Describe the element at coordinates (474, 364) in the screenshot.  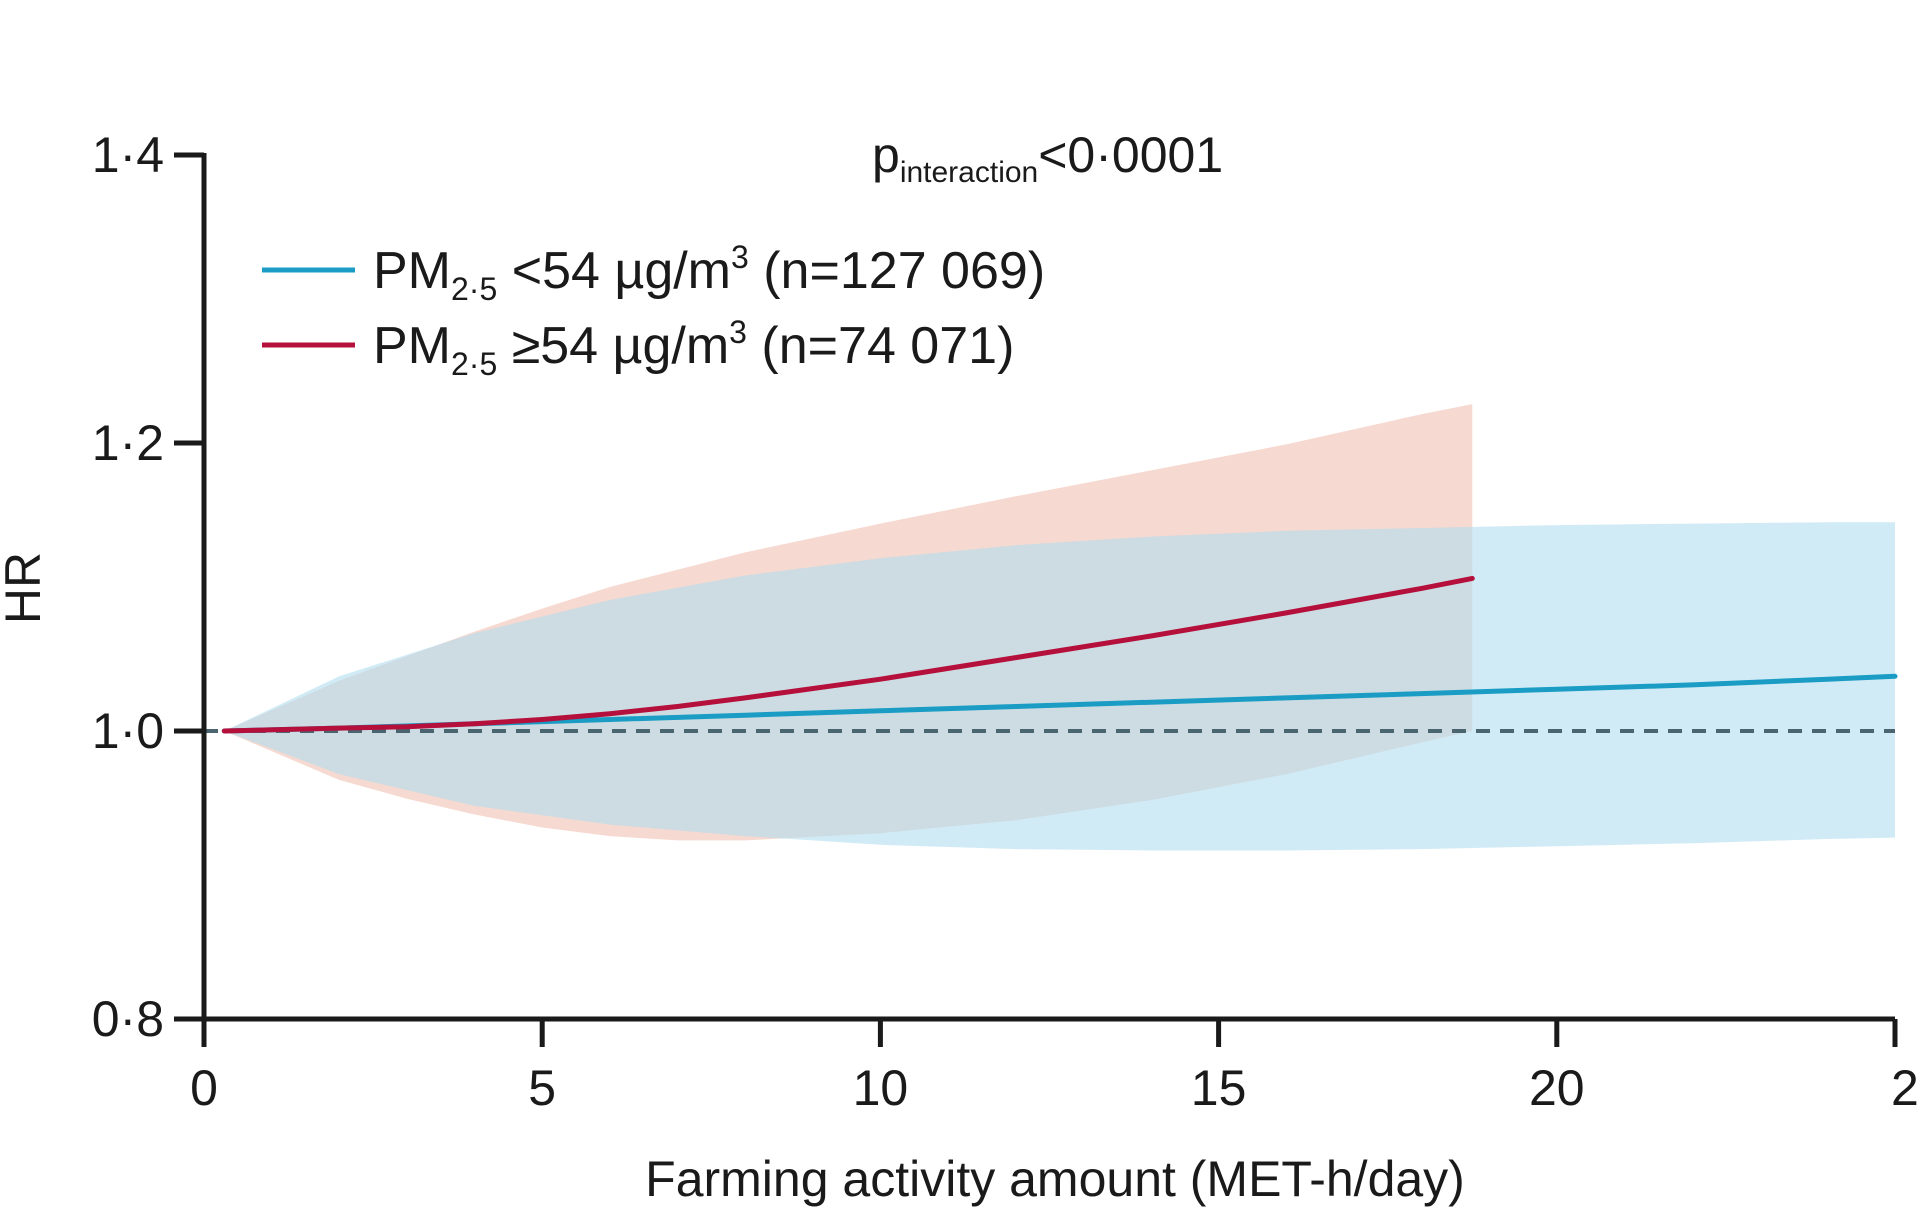
I see `legend-high-sub: 2·5` at that location.